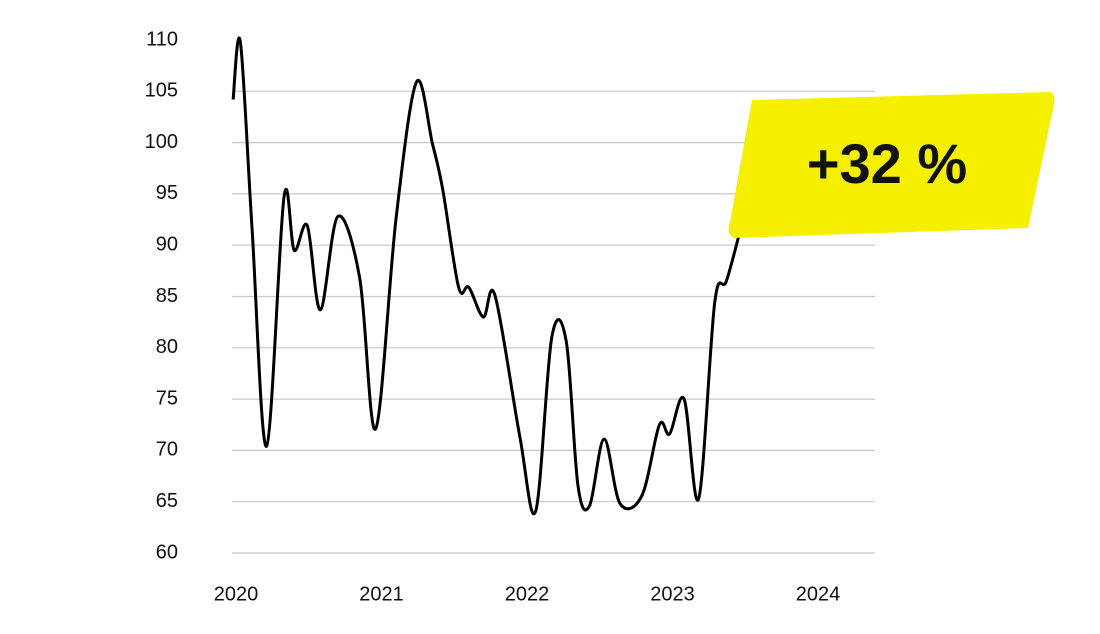 The width and height of the screenshot is (1100, 634). I want to click on y-tick-label: 65, so click(167, 501).